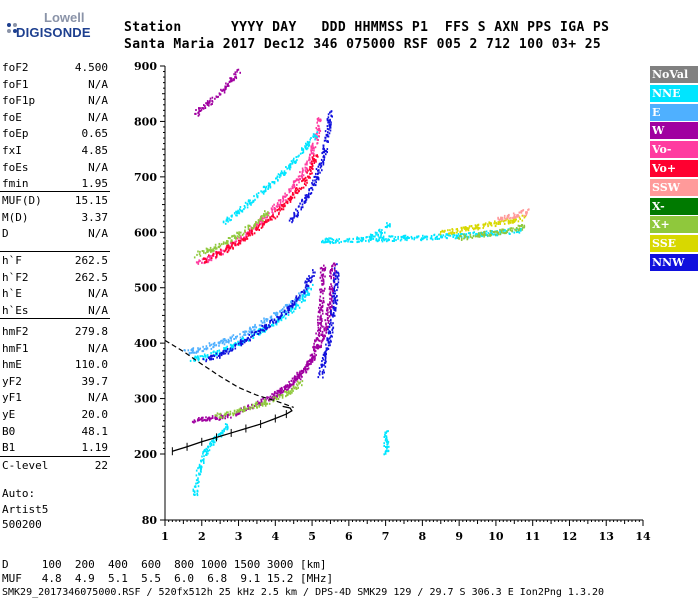 The image size is (700, 600). Describe the element at coordinates (145, 232) in the screenshot. I see `y-tick-label: 600` at that location.